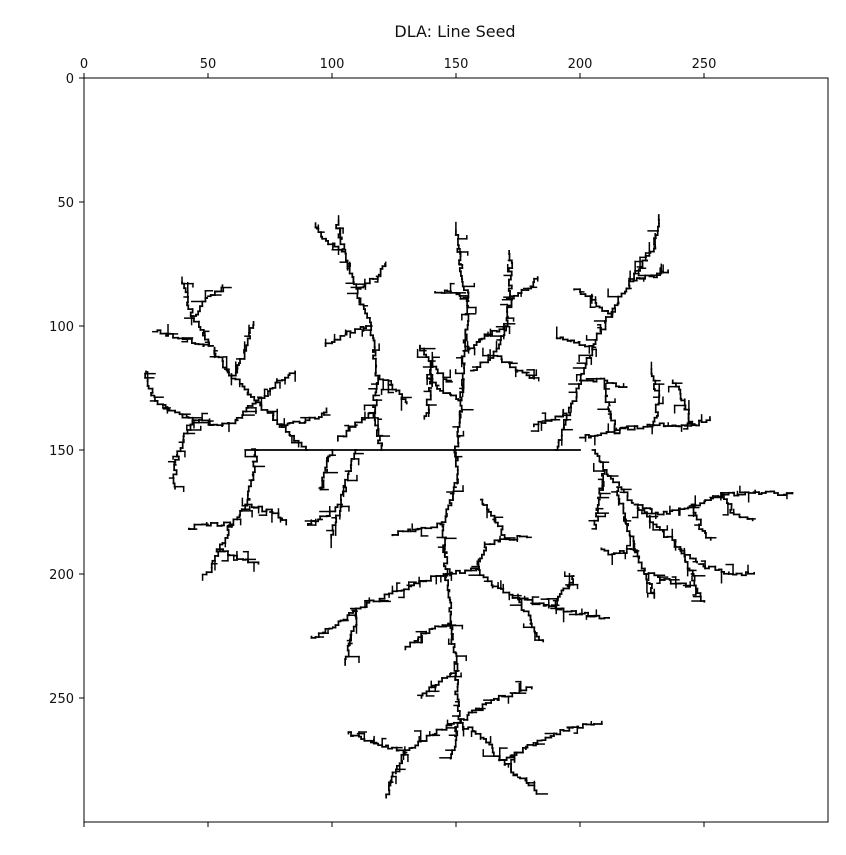  What do you see at coordinates (208, 64) in the screenshot?
I see `x-tick-label: 50` at bounding box center [208, 64].